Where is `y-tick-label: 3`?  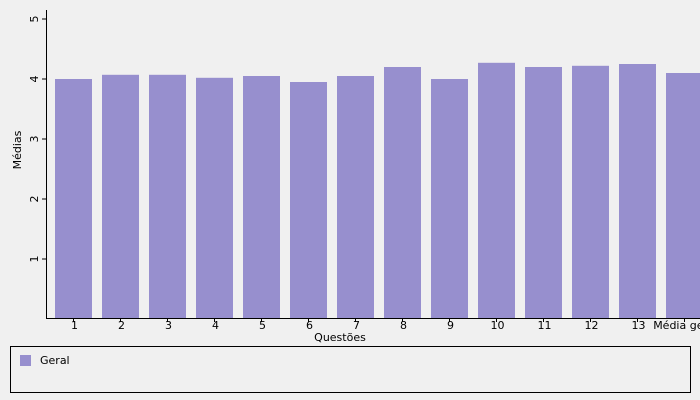 y-tick-label: 3 is located at coordinates (34, 139).